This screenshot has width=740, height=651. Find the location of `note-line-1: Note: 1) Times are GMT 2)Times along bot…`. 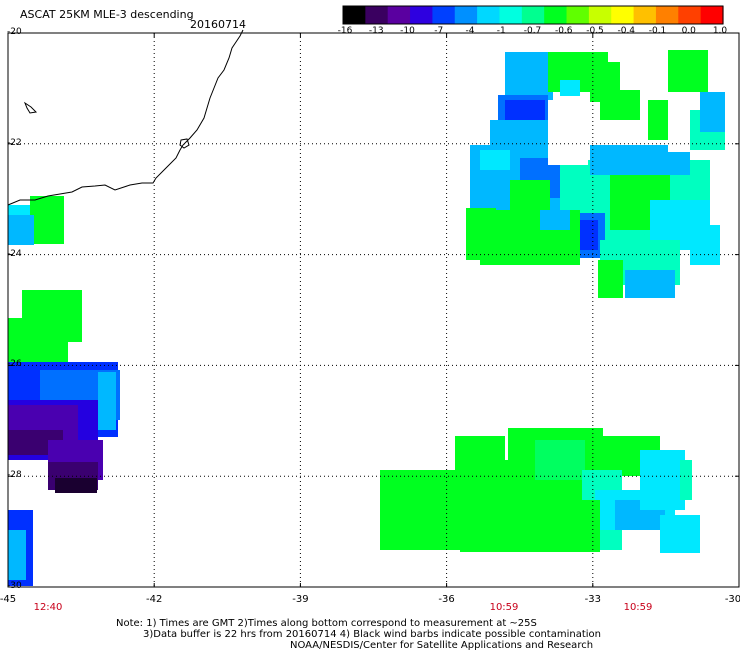

note-line-1: Note: 1) Times are GMT 2)Times along bot… is located at coordinates (326, 623).